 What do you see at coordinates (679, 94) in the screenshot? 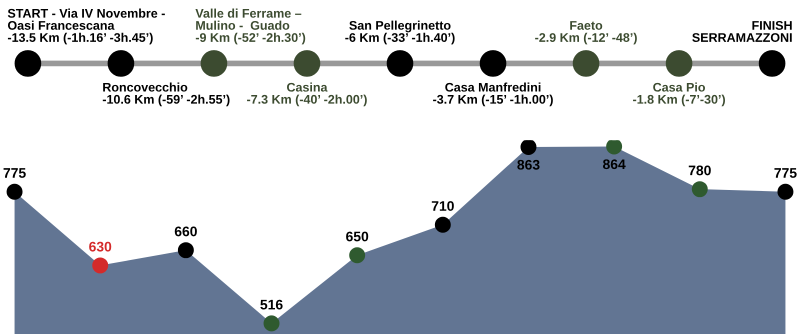
I see `text: Casa Pio -1.8 Km (-7’-30’)` at bounding box center [679, 94].